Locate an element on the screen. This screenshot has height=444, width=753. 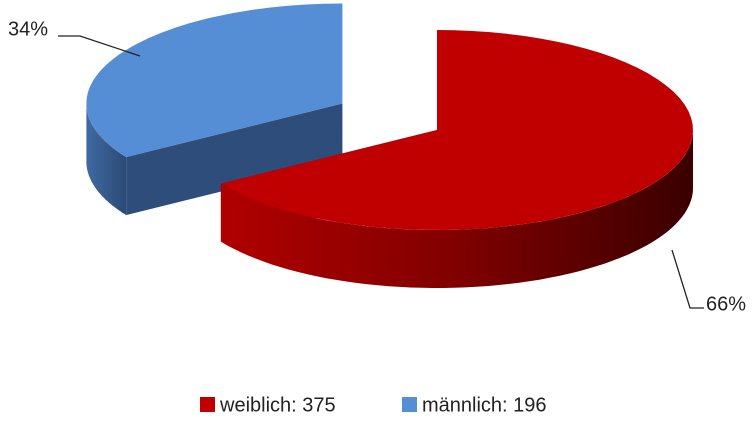
legend-label: weiblich: 375 is located at coordinates (277, 405).